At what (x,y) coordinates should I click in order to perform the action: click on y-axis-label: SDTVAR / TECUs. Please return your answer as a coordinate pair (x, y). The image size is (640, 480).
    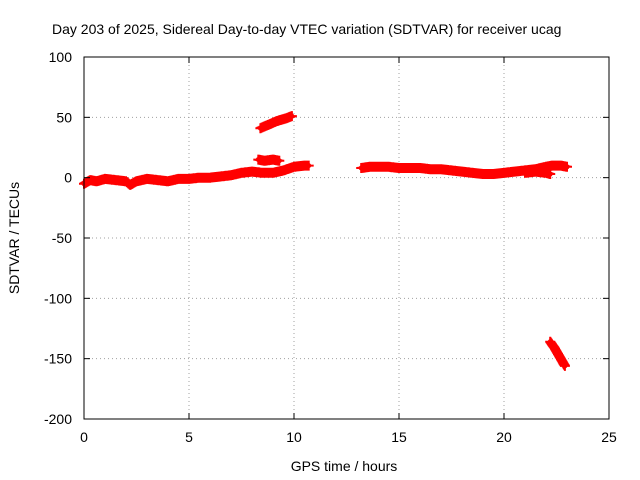
    Looking at the image, I should click on (14, 238).